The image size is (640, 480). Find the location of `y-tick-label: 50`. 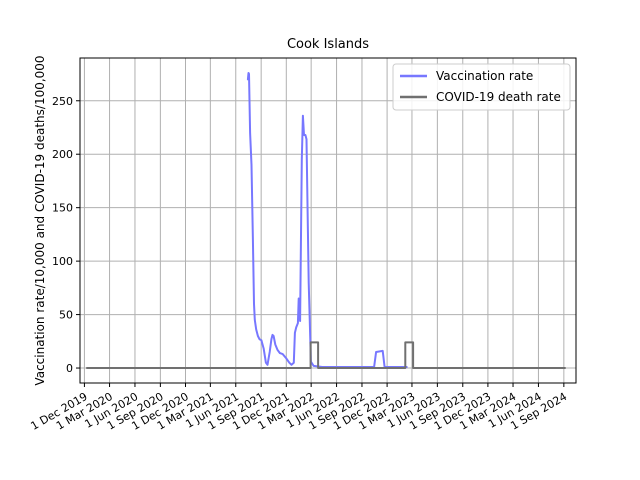

y-tick-label: 50 is located at coordinates (66, 315).